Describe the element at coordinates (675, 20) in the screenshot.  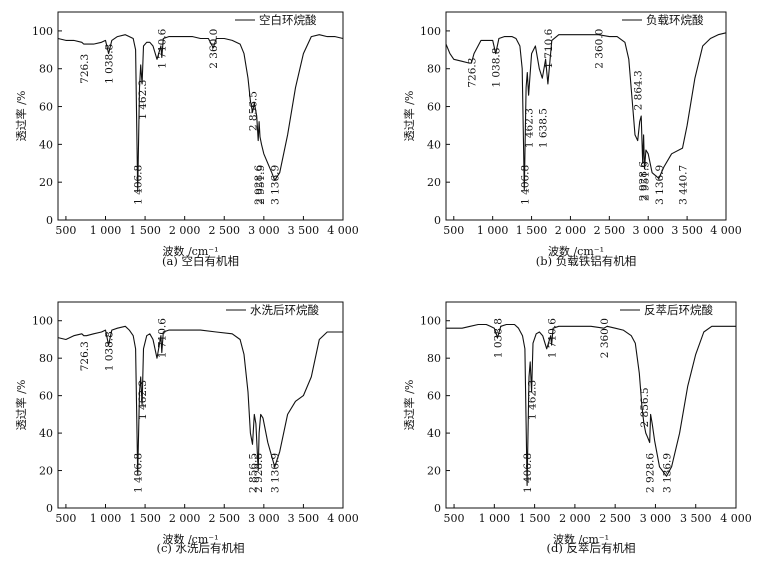
I see `legend-label: 负载环烷酸` at that location.